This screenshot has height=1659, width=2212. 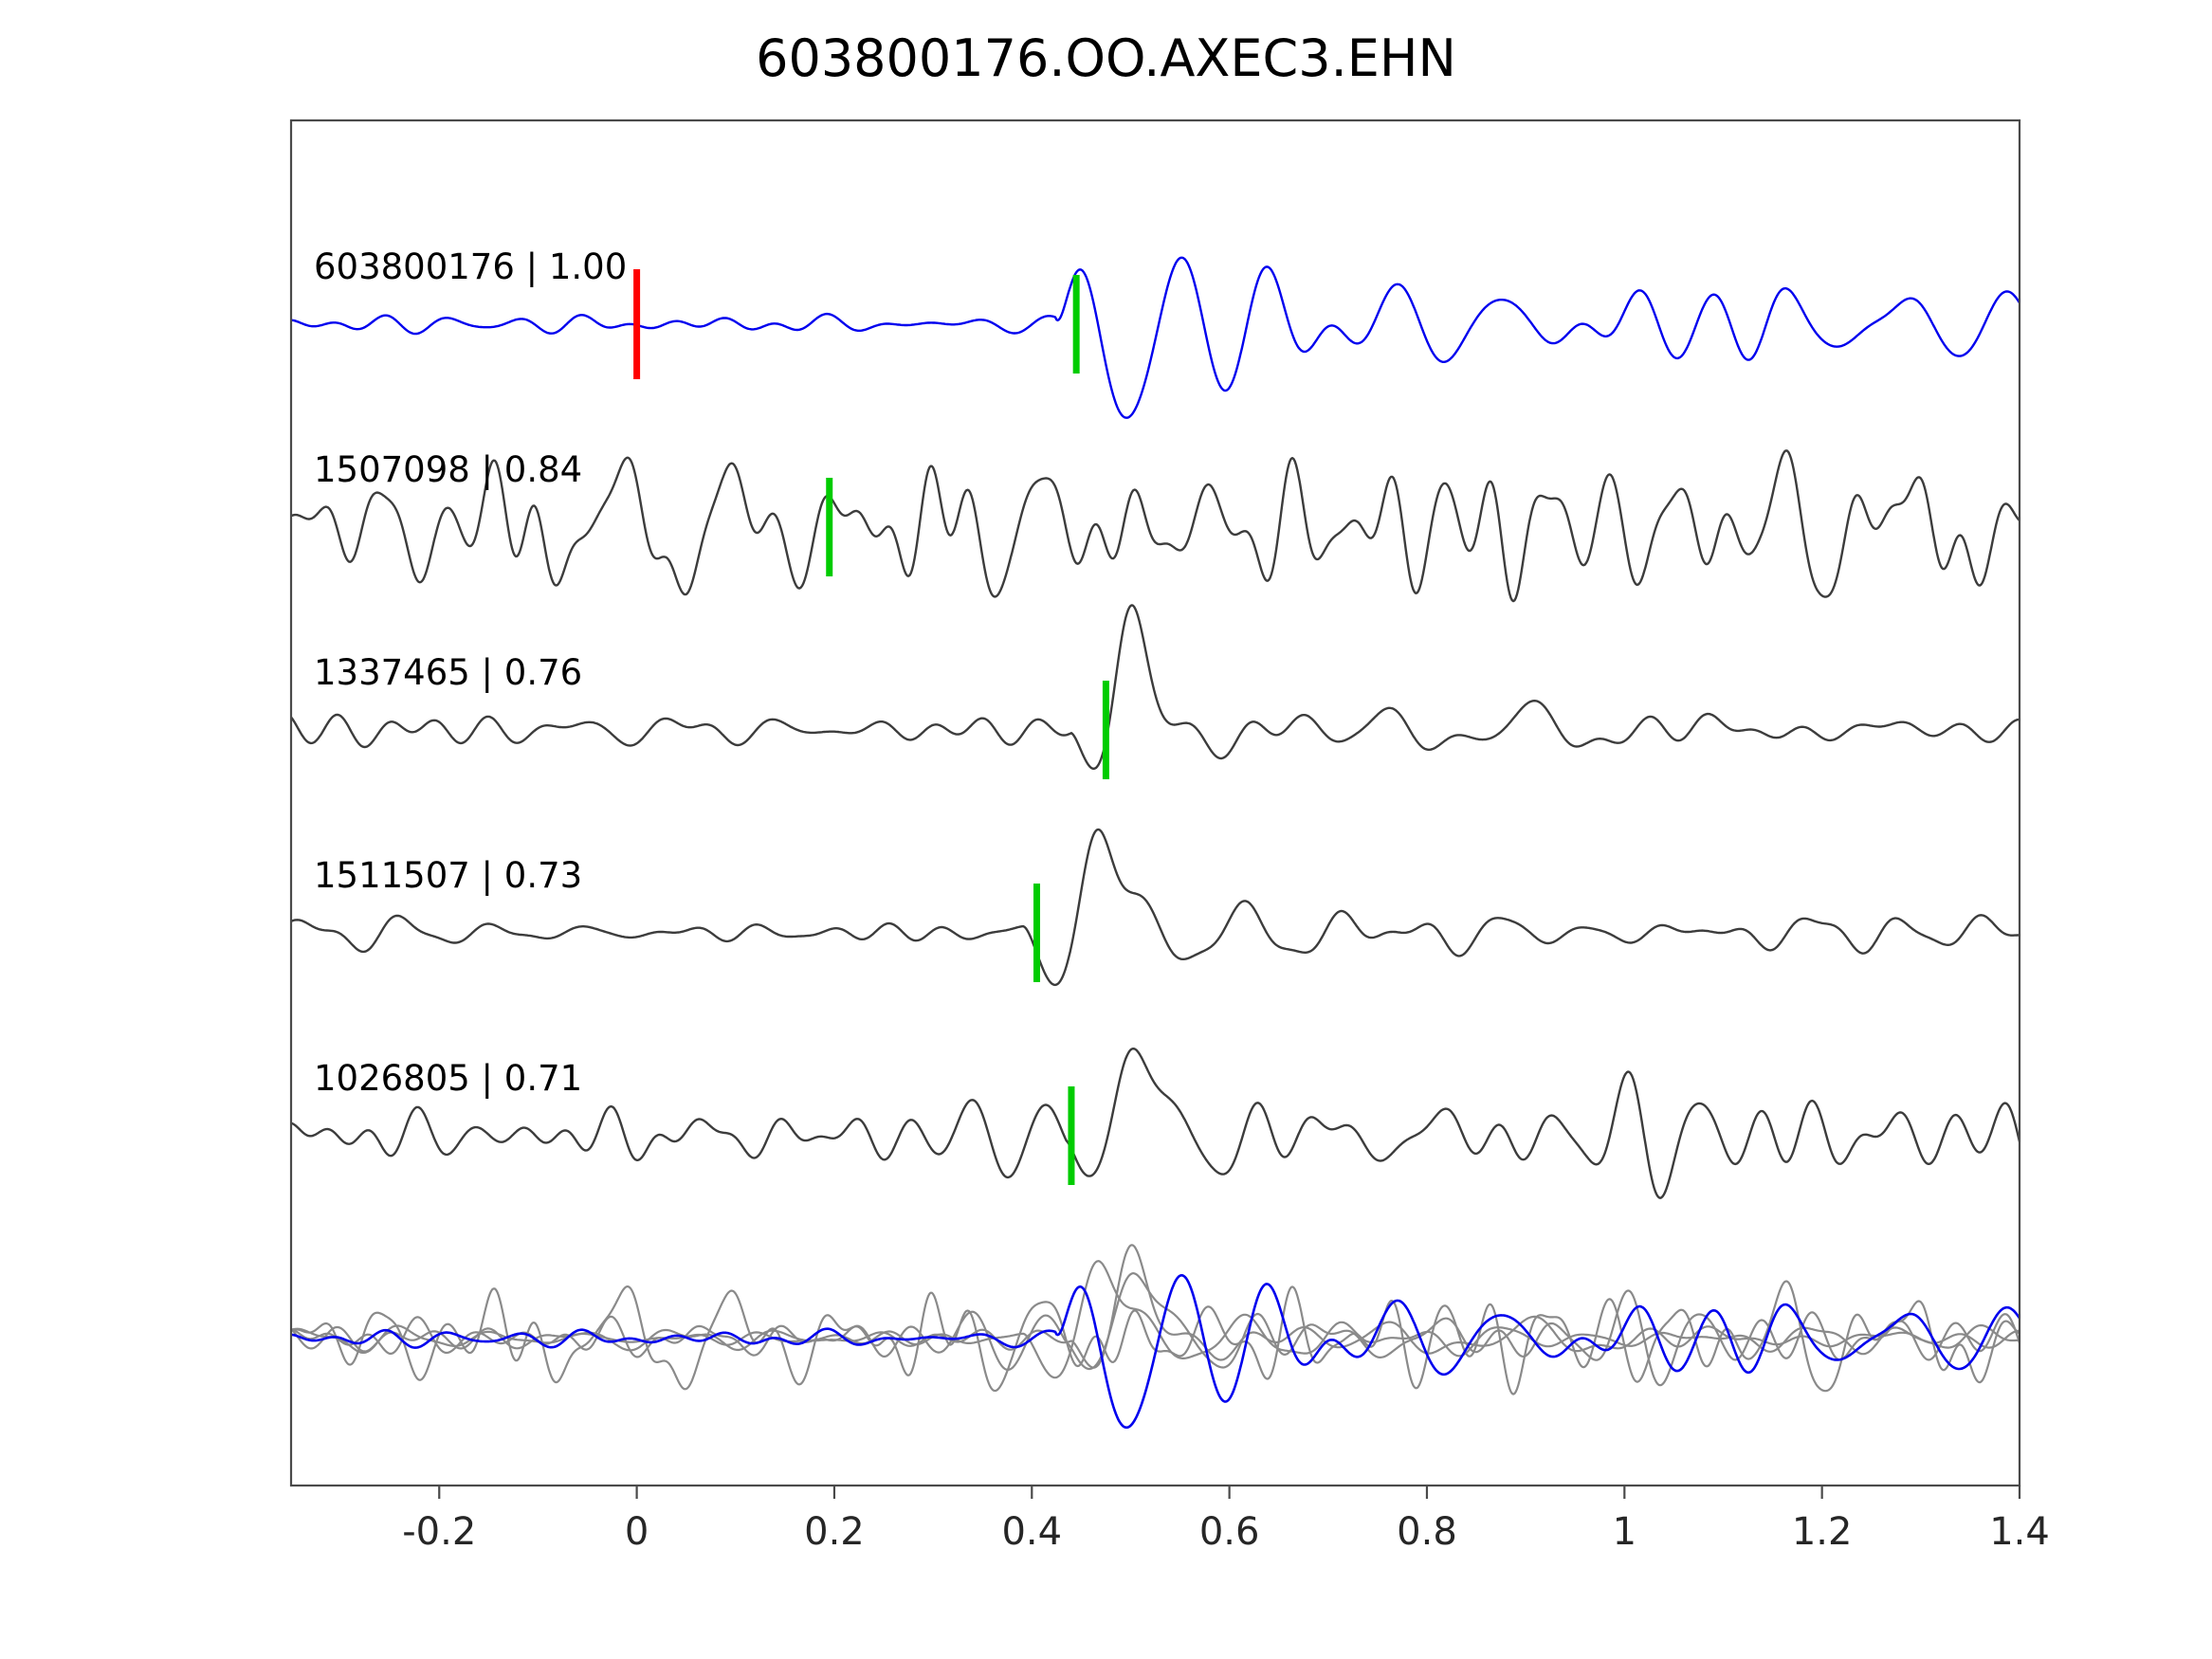 What do you see at coordinates (448, 469) in the screenshot?
I see `trace-label-1507098: 1507098 | 0.84` at bounding box center [448, 469].